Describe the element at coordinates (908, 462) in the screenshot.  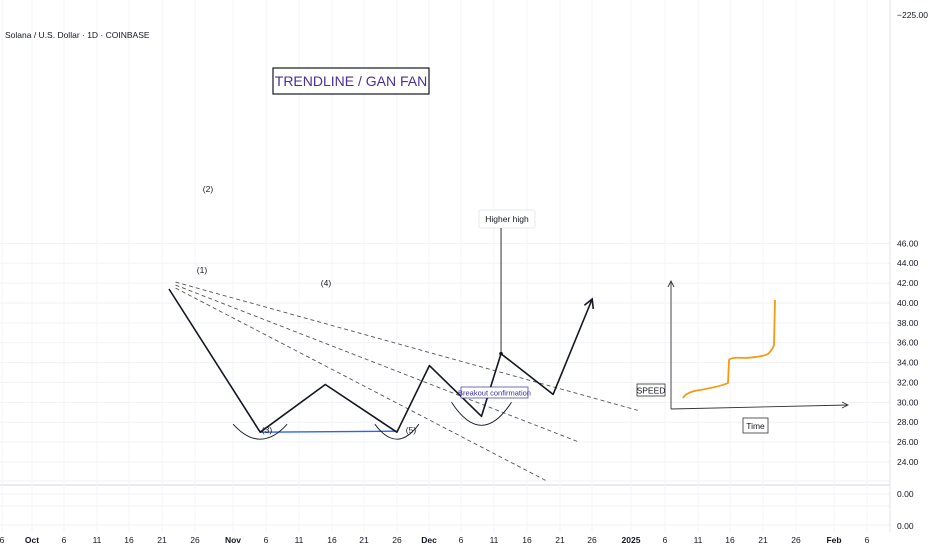
I see `y-tick-label: 24.00` at that location.